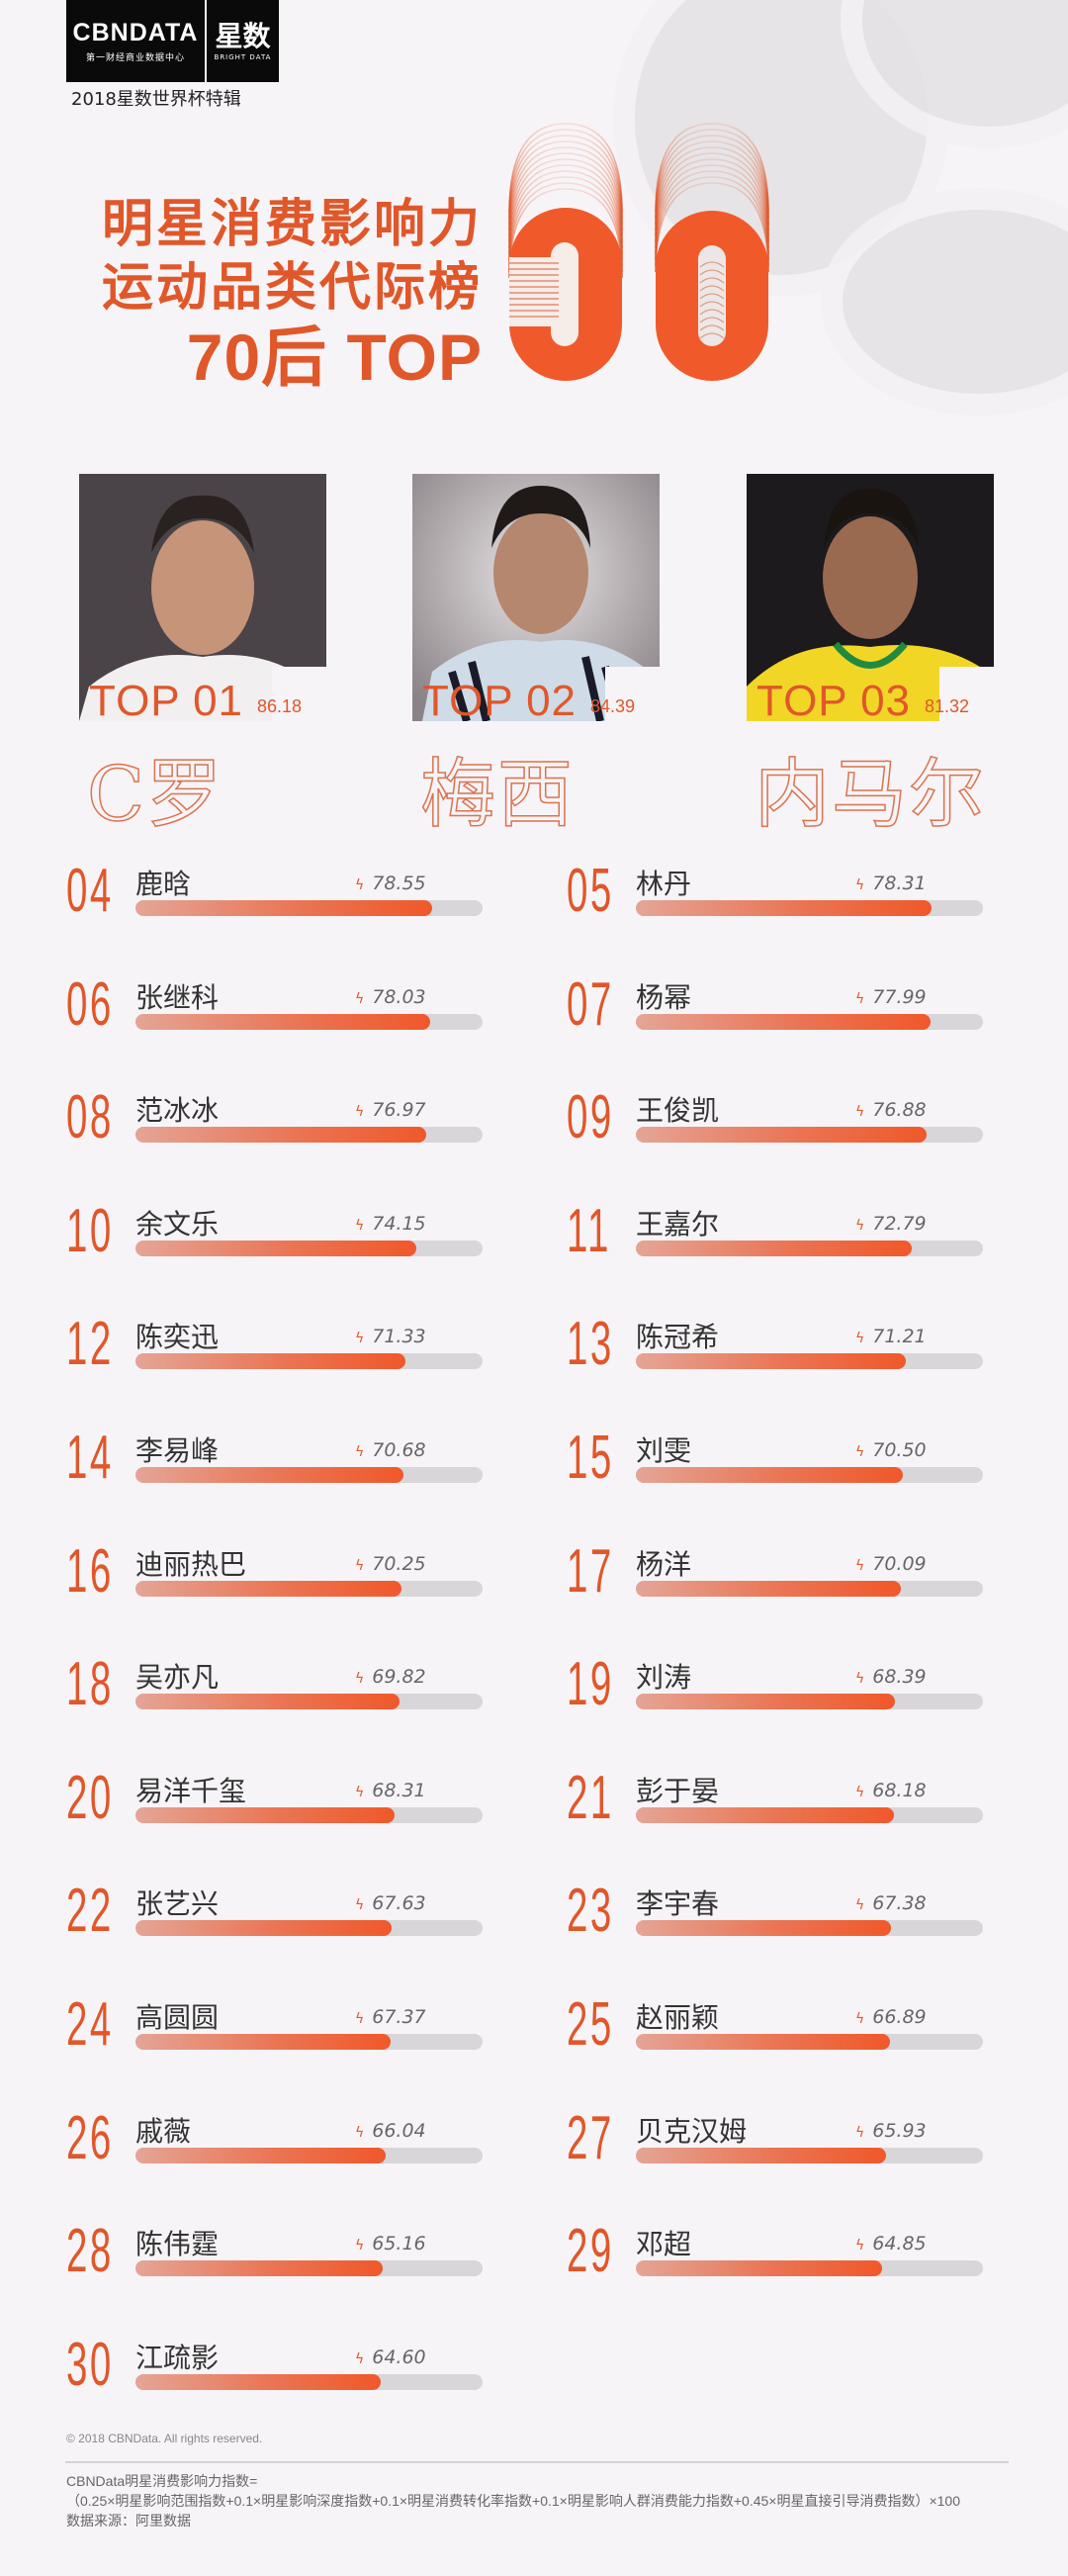 This screenshot has height=2576, width=1068. Describe the element at coordinates (288, 2143) in the screenshot. I see `ranking-row: 26 戚薇 ϟ 66.04` at that location.